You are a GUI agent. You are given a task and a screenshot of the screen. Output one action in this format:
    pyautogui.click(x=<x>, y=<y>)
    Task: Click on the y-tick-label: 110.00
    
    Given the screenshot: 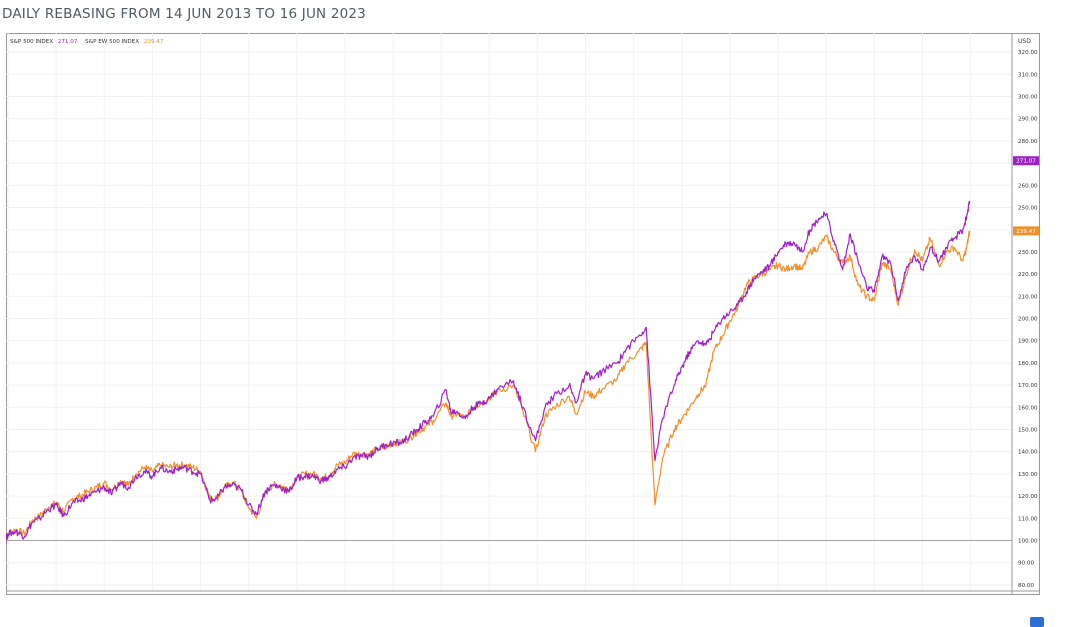 What is the action you would take?
    pyautogui.click(x=1028, y=519)
    